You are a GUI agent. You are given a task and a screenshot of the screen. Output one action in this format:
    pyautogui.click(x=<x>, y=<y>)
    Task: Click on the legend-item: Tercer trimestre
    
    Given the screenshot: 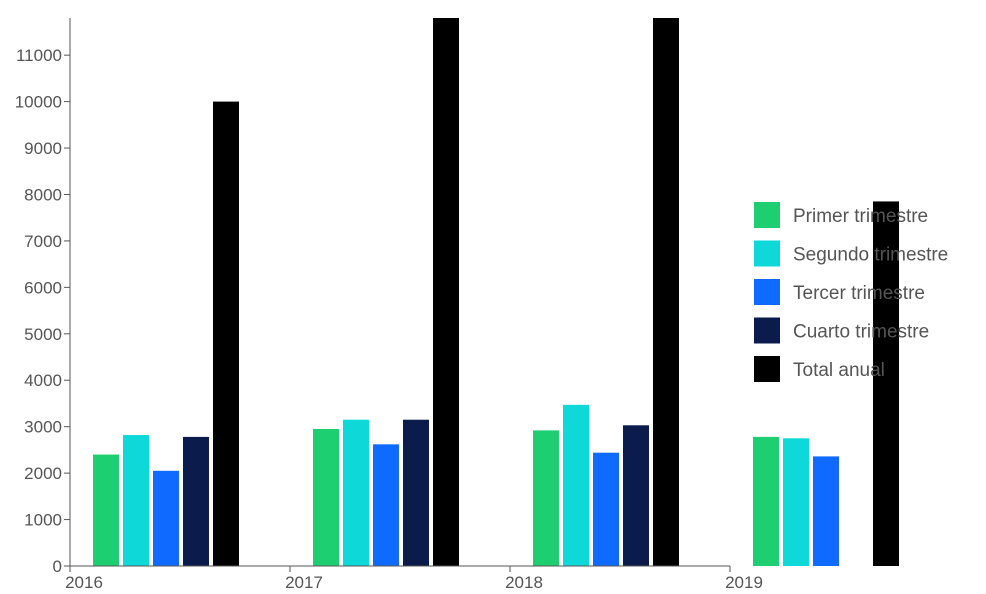 What is the action you would take?
    pyautogui.click(x=839, y=292)
    